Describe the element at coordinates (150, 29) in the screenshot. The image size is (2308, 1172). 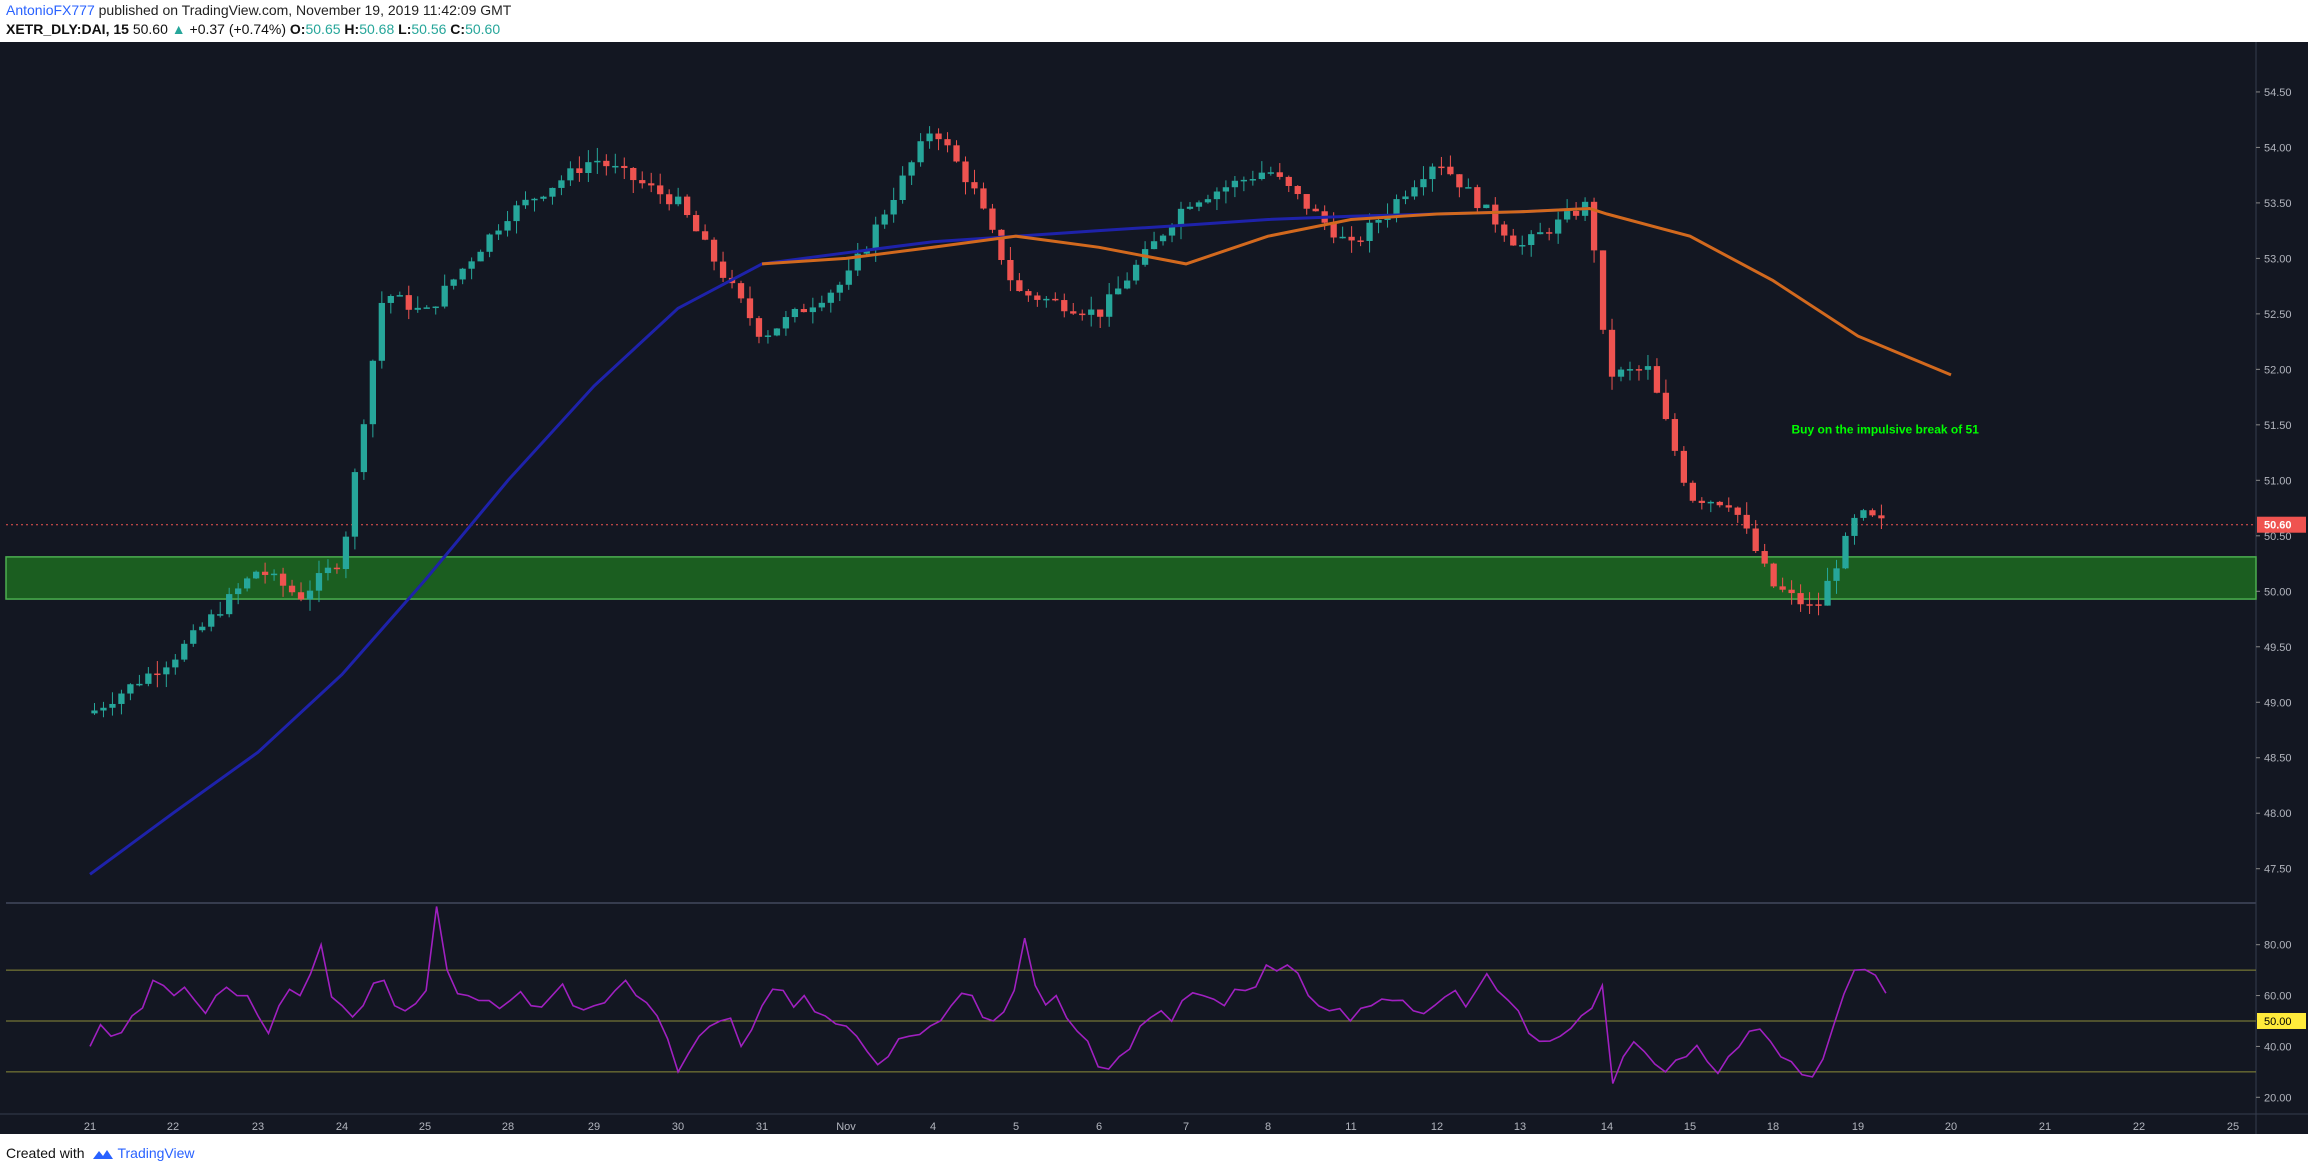
I see `last-price: 50.60` at that location.